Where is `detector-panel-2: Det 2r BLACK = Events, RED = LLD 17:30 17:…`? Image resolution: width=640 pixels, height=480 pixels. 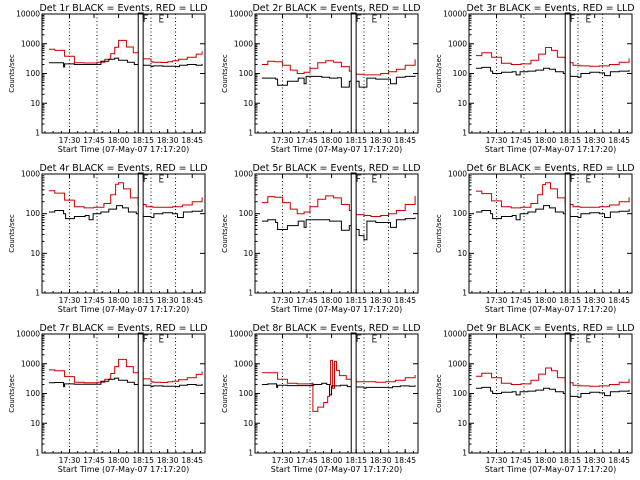
detector-panel-2: Det 2r BLACK = Events, RED = LLD 17:30 17:… is located at coordinates (321, 78).